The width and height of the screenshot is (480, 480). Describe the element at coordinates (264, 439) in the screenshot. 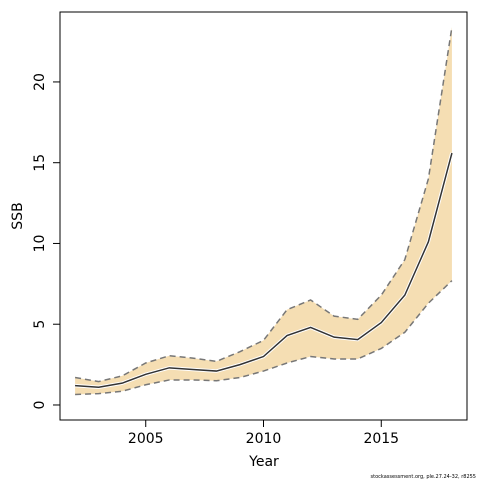

I see `x-tick-label: 2010` at that location.